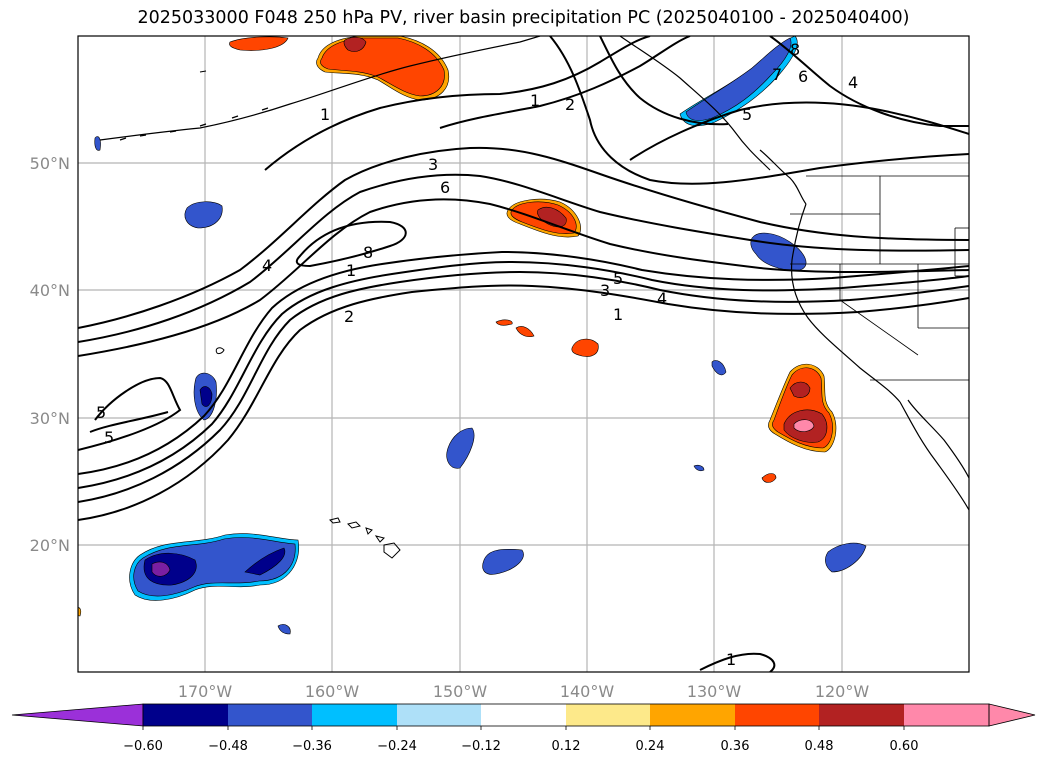 This screenshot has height=765, width=1047. What do you see at coordinates (777, 74) in the screenshot?
I see `contour-label: 7` at bounding box center [777, 74].